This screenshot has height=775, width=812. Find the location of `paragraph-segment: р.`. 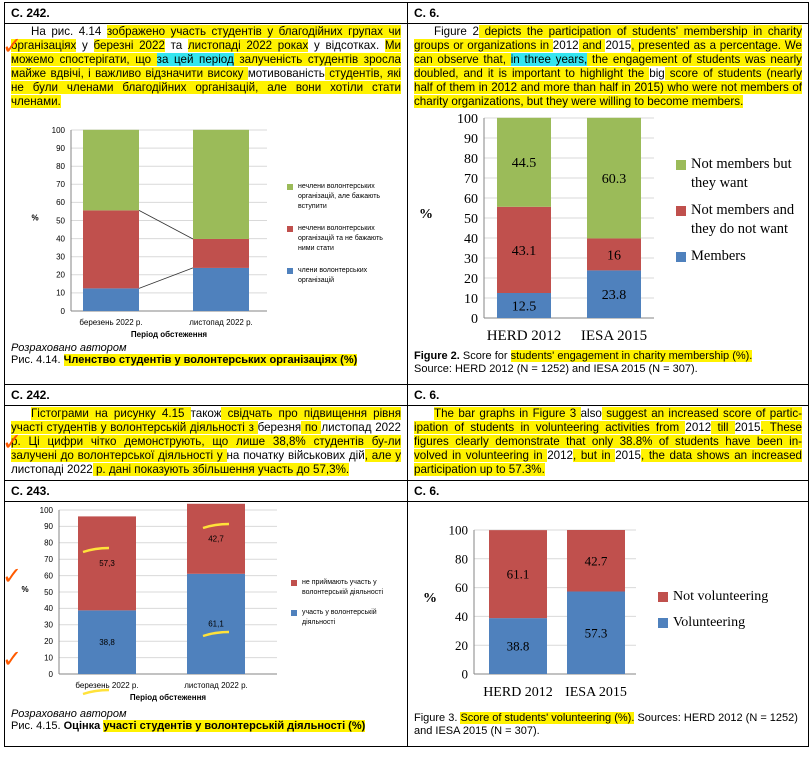

paragraph-segment: р. is located at coordinates (100, 469).